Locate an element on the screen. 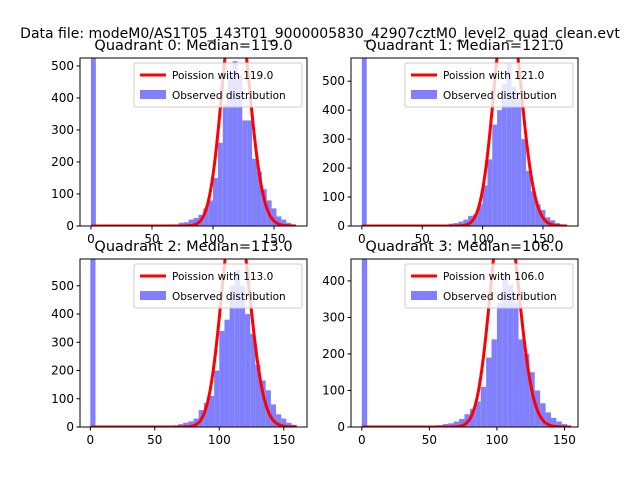  legend: Poission with 113.0 Observed distribution is located at coordinates (218, 286).